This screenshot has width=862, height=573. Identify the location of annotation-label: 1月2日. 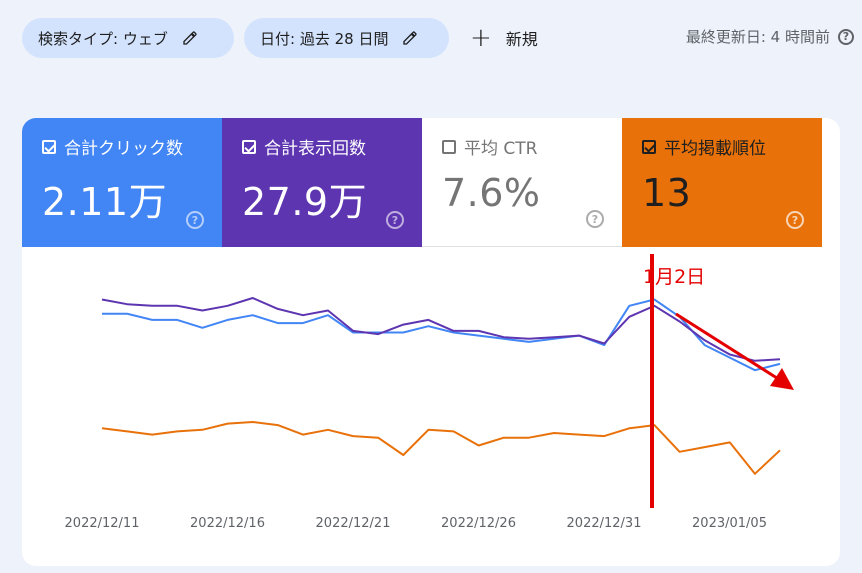
(674, 277).